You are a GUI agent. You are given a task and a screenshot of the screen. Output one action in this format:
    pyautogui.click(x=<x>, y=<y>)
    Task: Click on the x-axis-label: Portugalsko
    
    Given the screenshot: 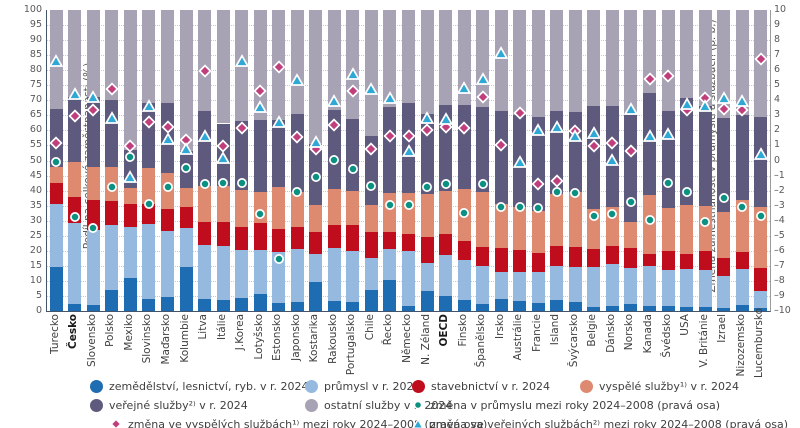 What is the action you would take?
    pyautogui.click(x=351, y=345)
    